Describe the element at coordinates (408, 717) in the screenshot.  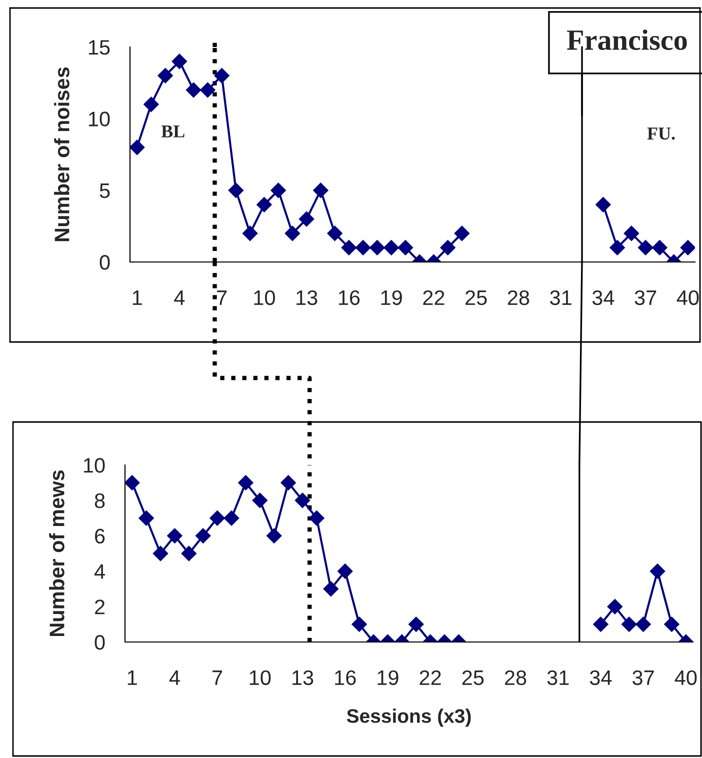
I see `x-axis-title: Sessions (x3)` at that location.